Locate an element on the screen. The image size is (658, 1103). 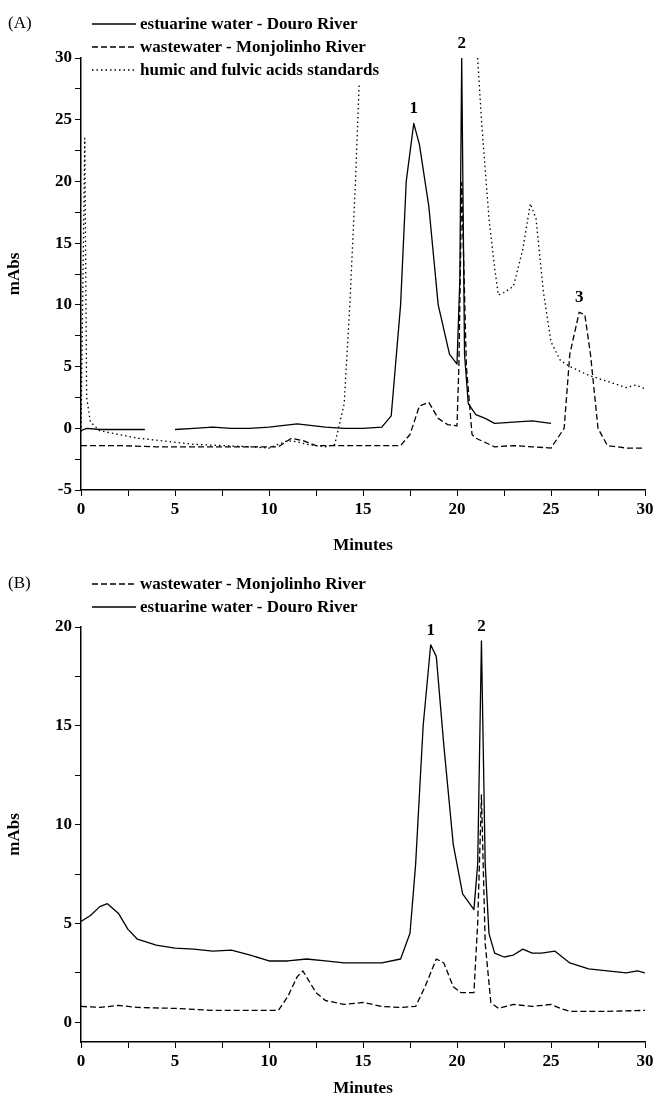
y-tick-label: 30 is located at coordinates (63, 57).